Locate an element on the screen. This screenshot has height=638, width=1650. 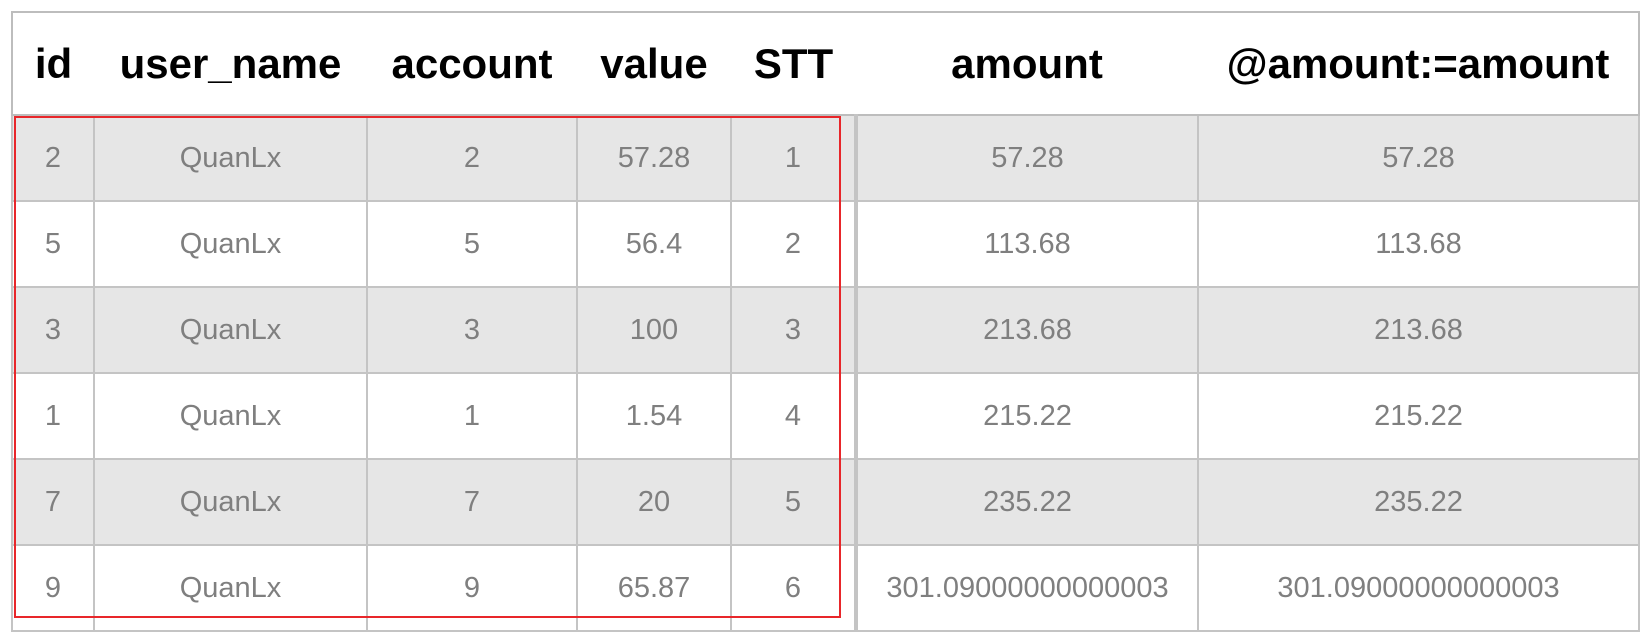
cell-stt: 6 is located at coordinates (793, 588).